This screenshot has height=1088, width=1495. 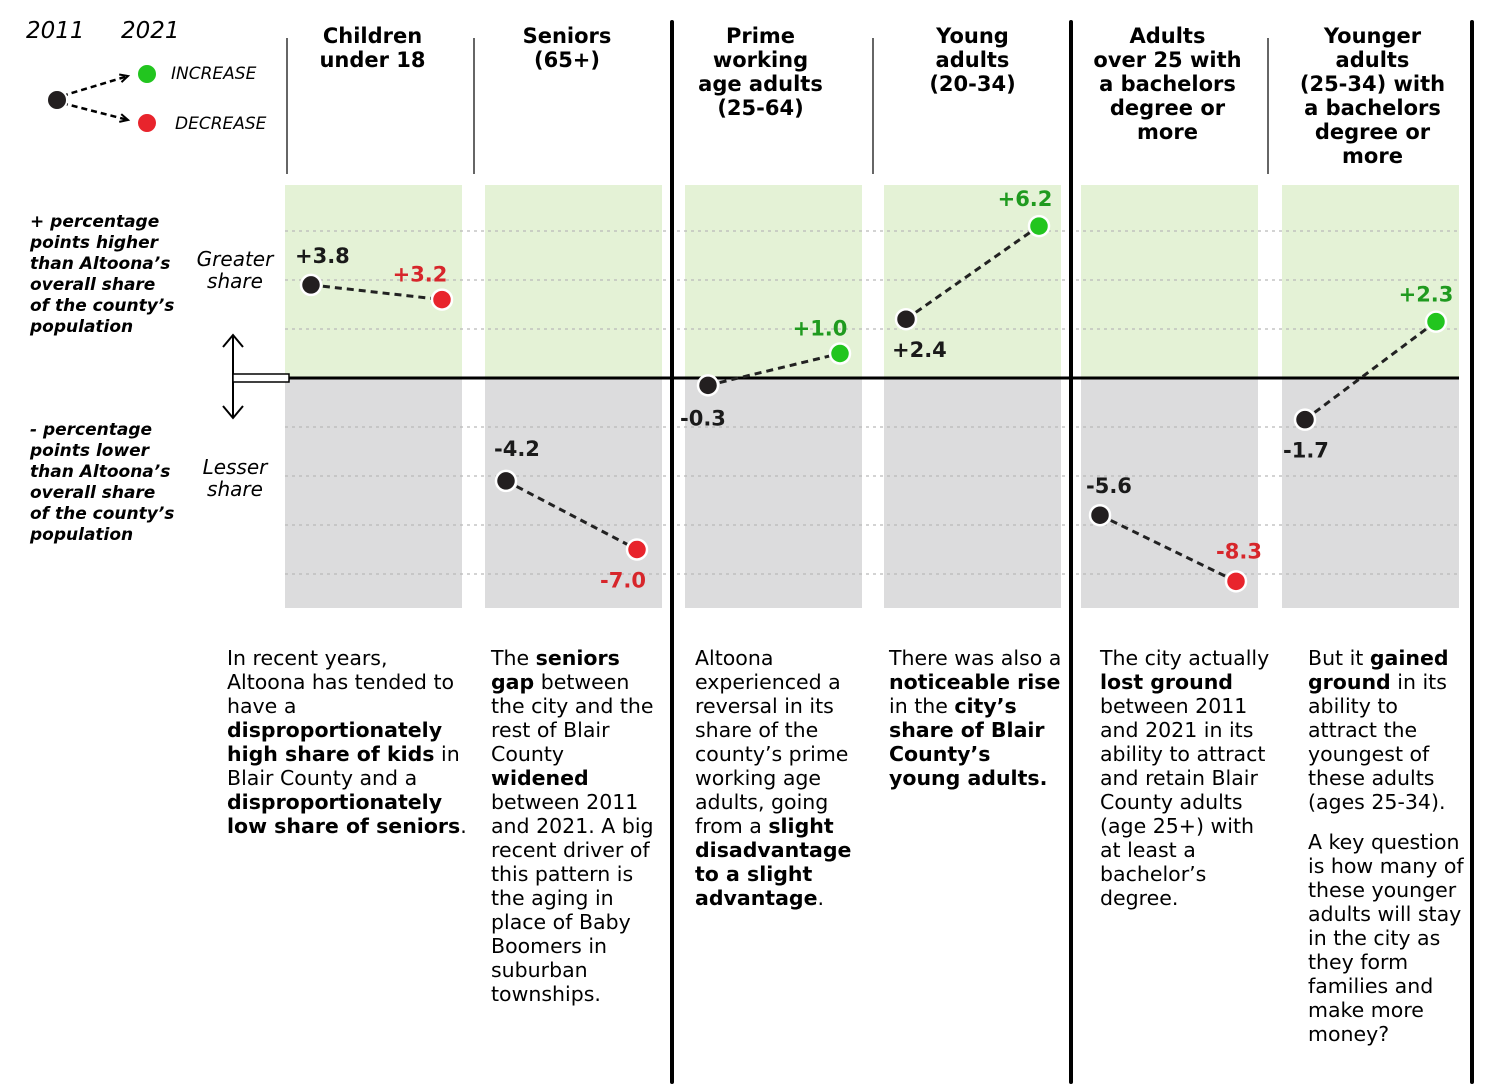 What do you see at coordinates (975, 682) in the screenshot?
I see `note-emphasis: noticeable rise` at bounding box center [975, 682].